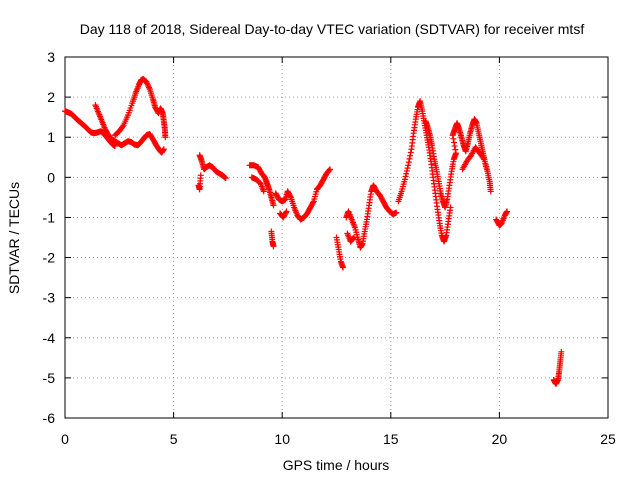 The width and height of the screenshot is (640, 480). What do you see at coordinates (51, 57) in the screenshot?
I see `y-tick-label: 3` at bounding box center [51, 57].